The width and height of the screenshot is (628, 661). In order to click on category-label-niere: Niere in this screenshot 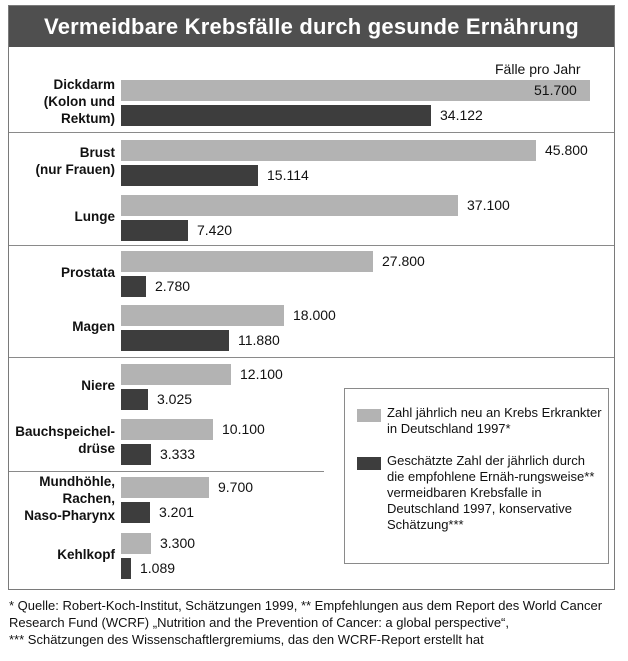, I will do `click(98, 385)`.